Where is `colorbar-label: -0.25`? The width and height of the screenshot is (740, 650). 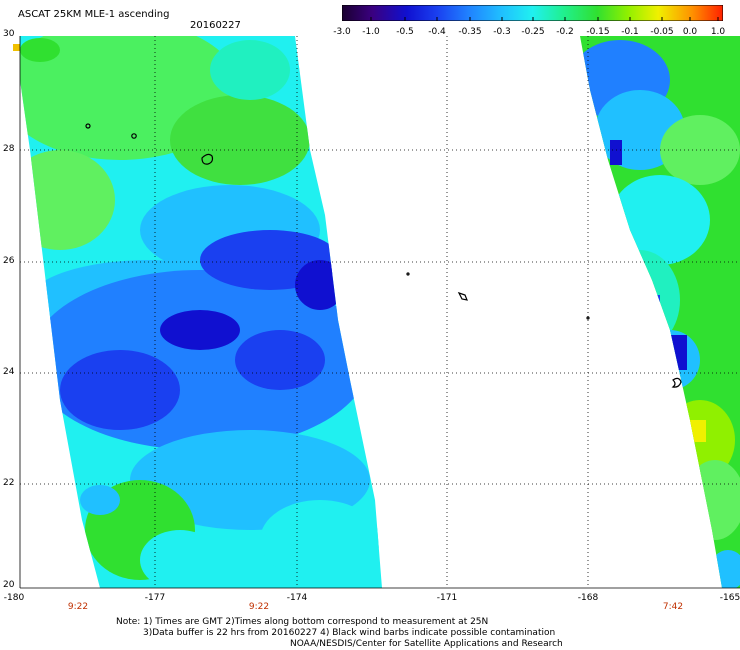
colorbar-label: -0.25 is located at coordinates (533, 32).